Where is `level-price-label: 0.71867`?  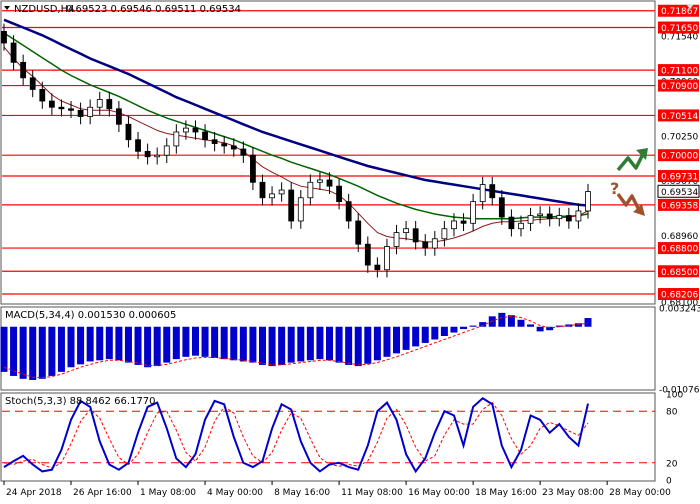
level-price-label: 0.71867 is located at coordinates (678, 10).